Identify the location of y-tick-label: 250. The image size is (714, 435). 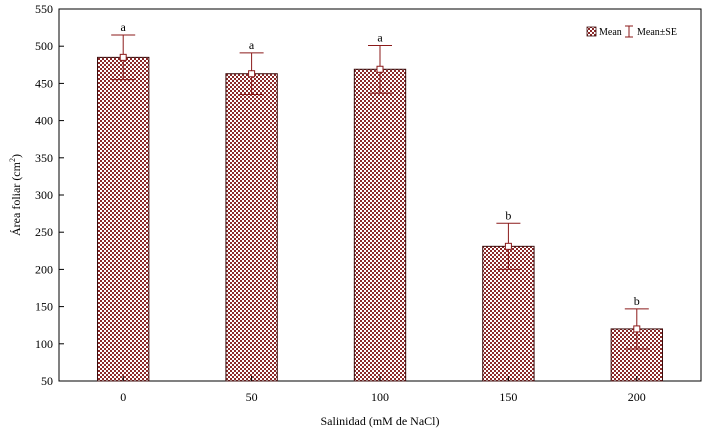
(44, 232).